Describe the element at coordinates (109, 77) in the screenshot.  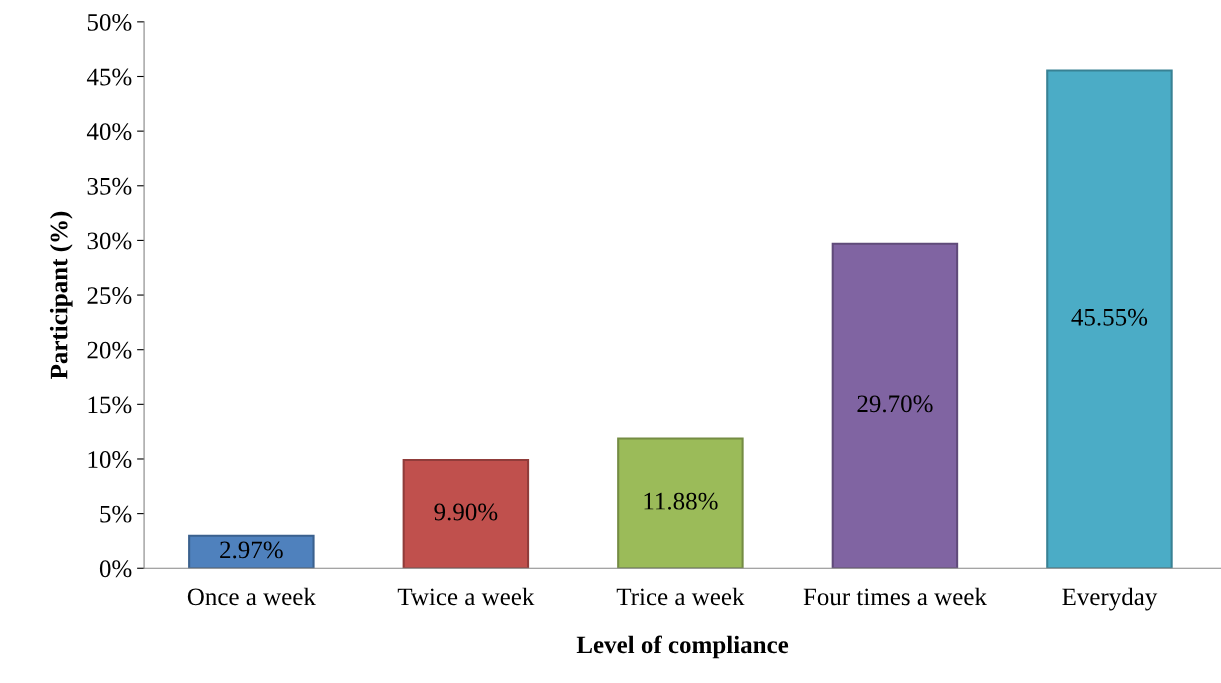
I see `y-tick-label: 45%` at that location.